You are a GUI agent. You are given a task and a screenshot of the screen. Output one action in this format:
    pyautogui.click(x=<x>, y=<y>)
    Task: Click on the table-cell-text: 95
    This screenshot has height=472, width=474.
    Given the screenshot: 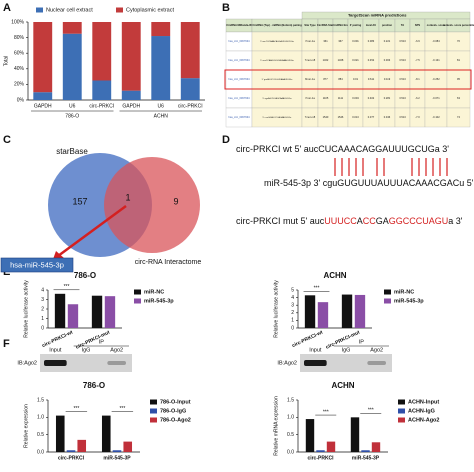 What is the action you would take?
    pyautogui.click(x=458, y=79)
    